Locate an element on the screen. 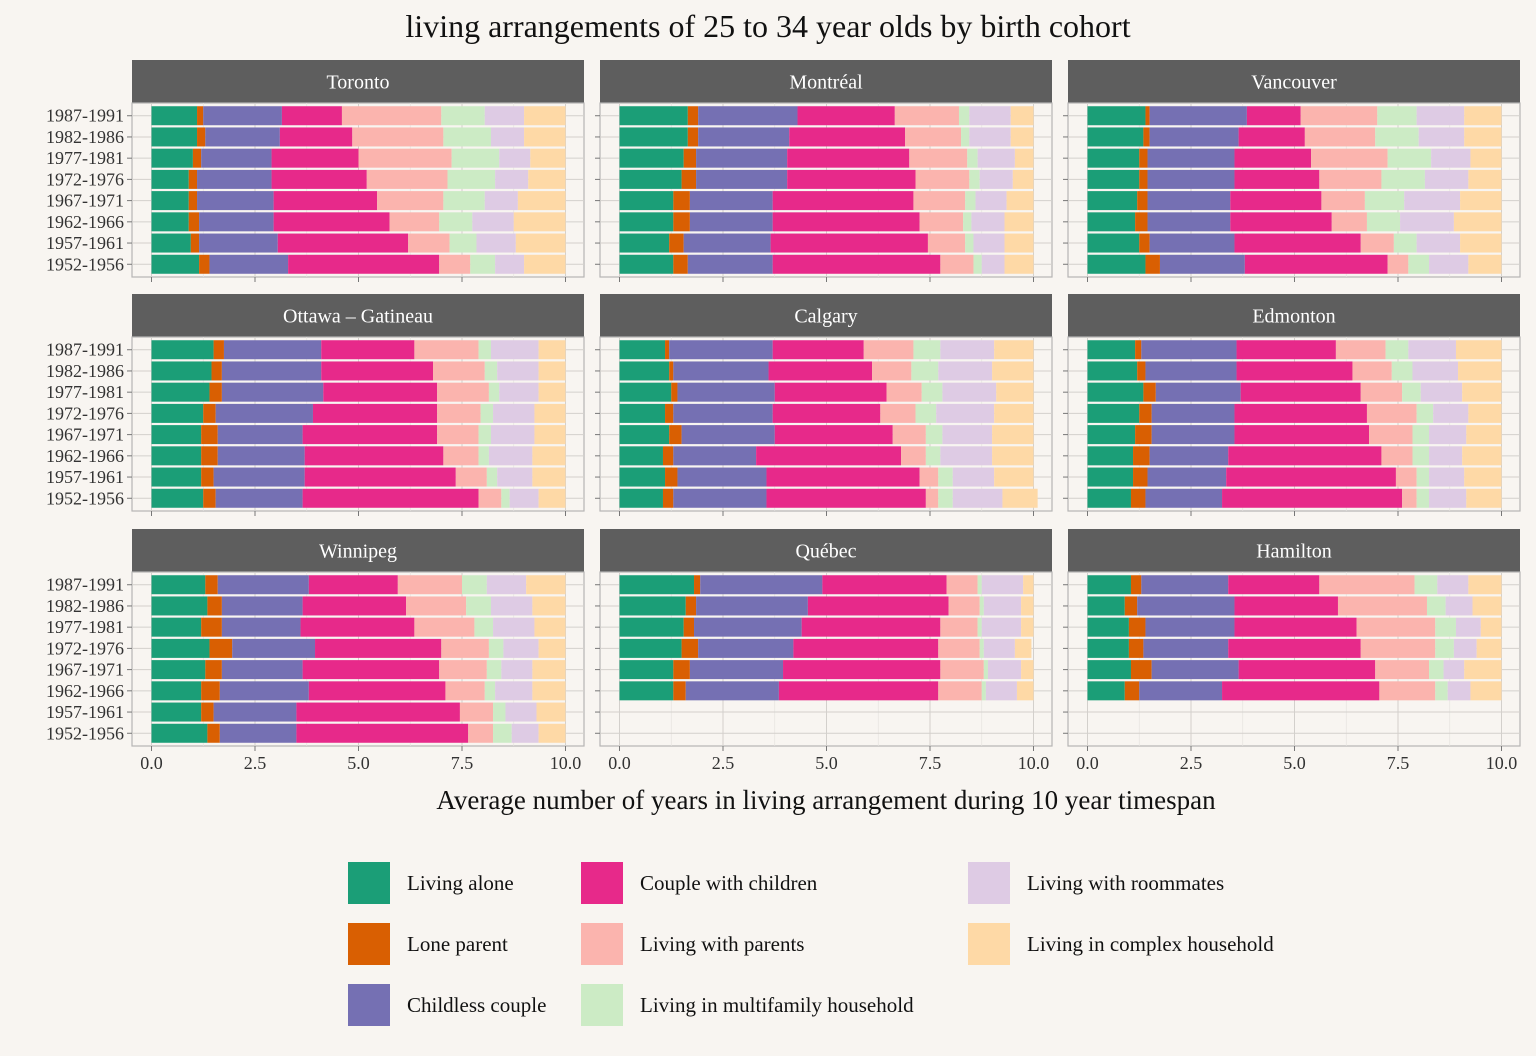 The height and width of the screenshot is (1056, 1536). panel-quebec: Québec 0.0 2.5 5.0 7.5 10.0 is located at coordinates (824, 651).